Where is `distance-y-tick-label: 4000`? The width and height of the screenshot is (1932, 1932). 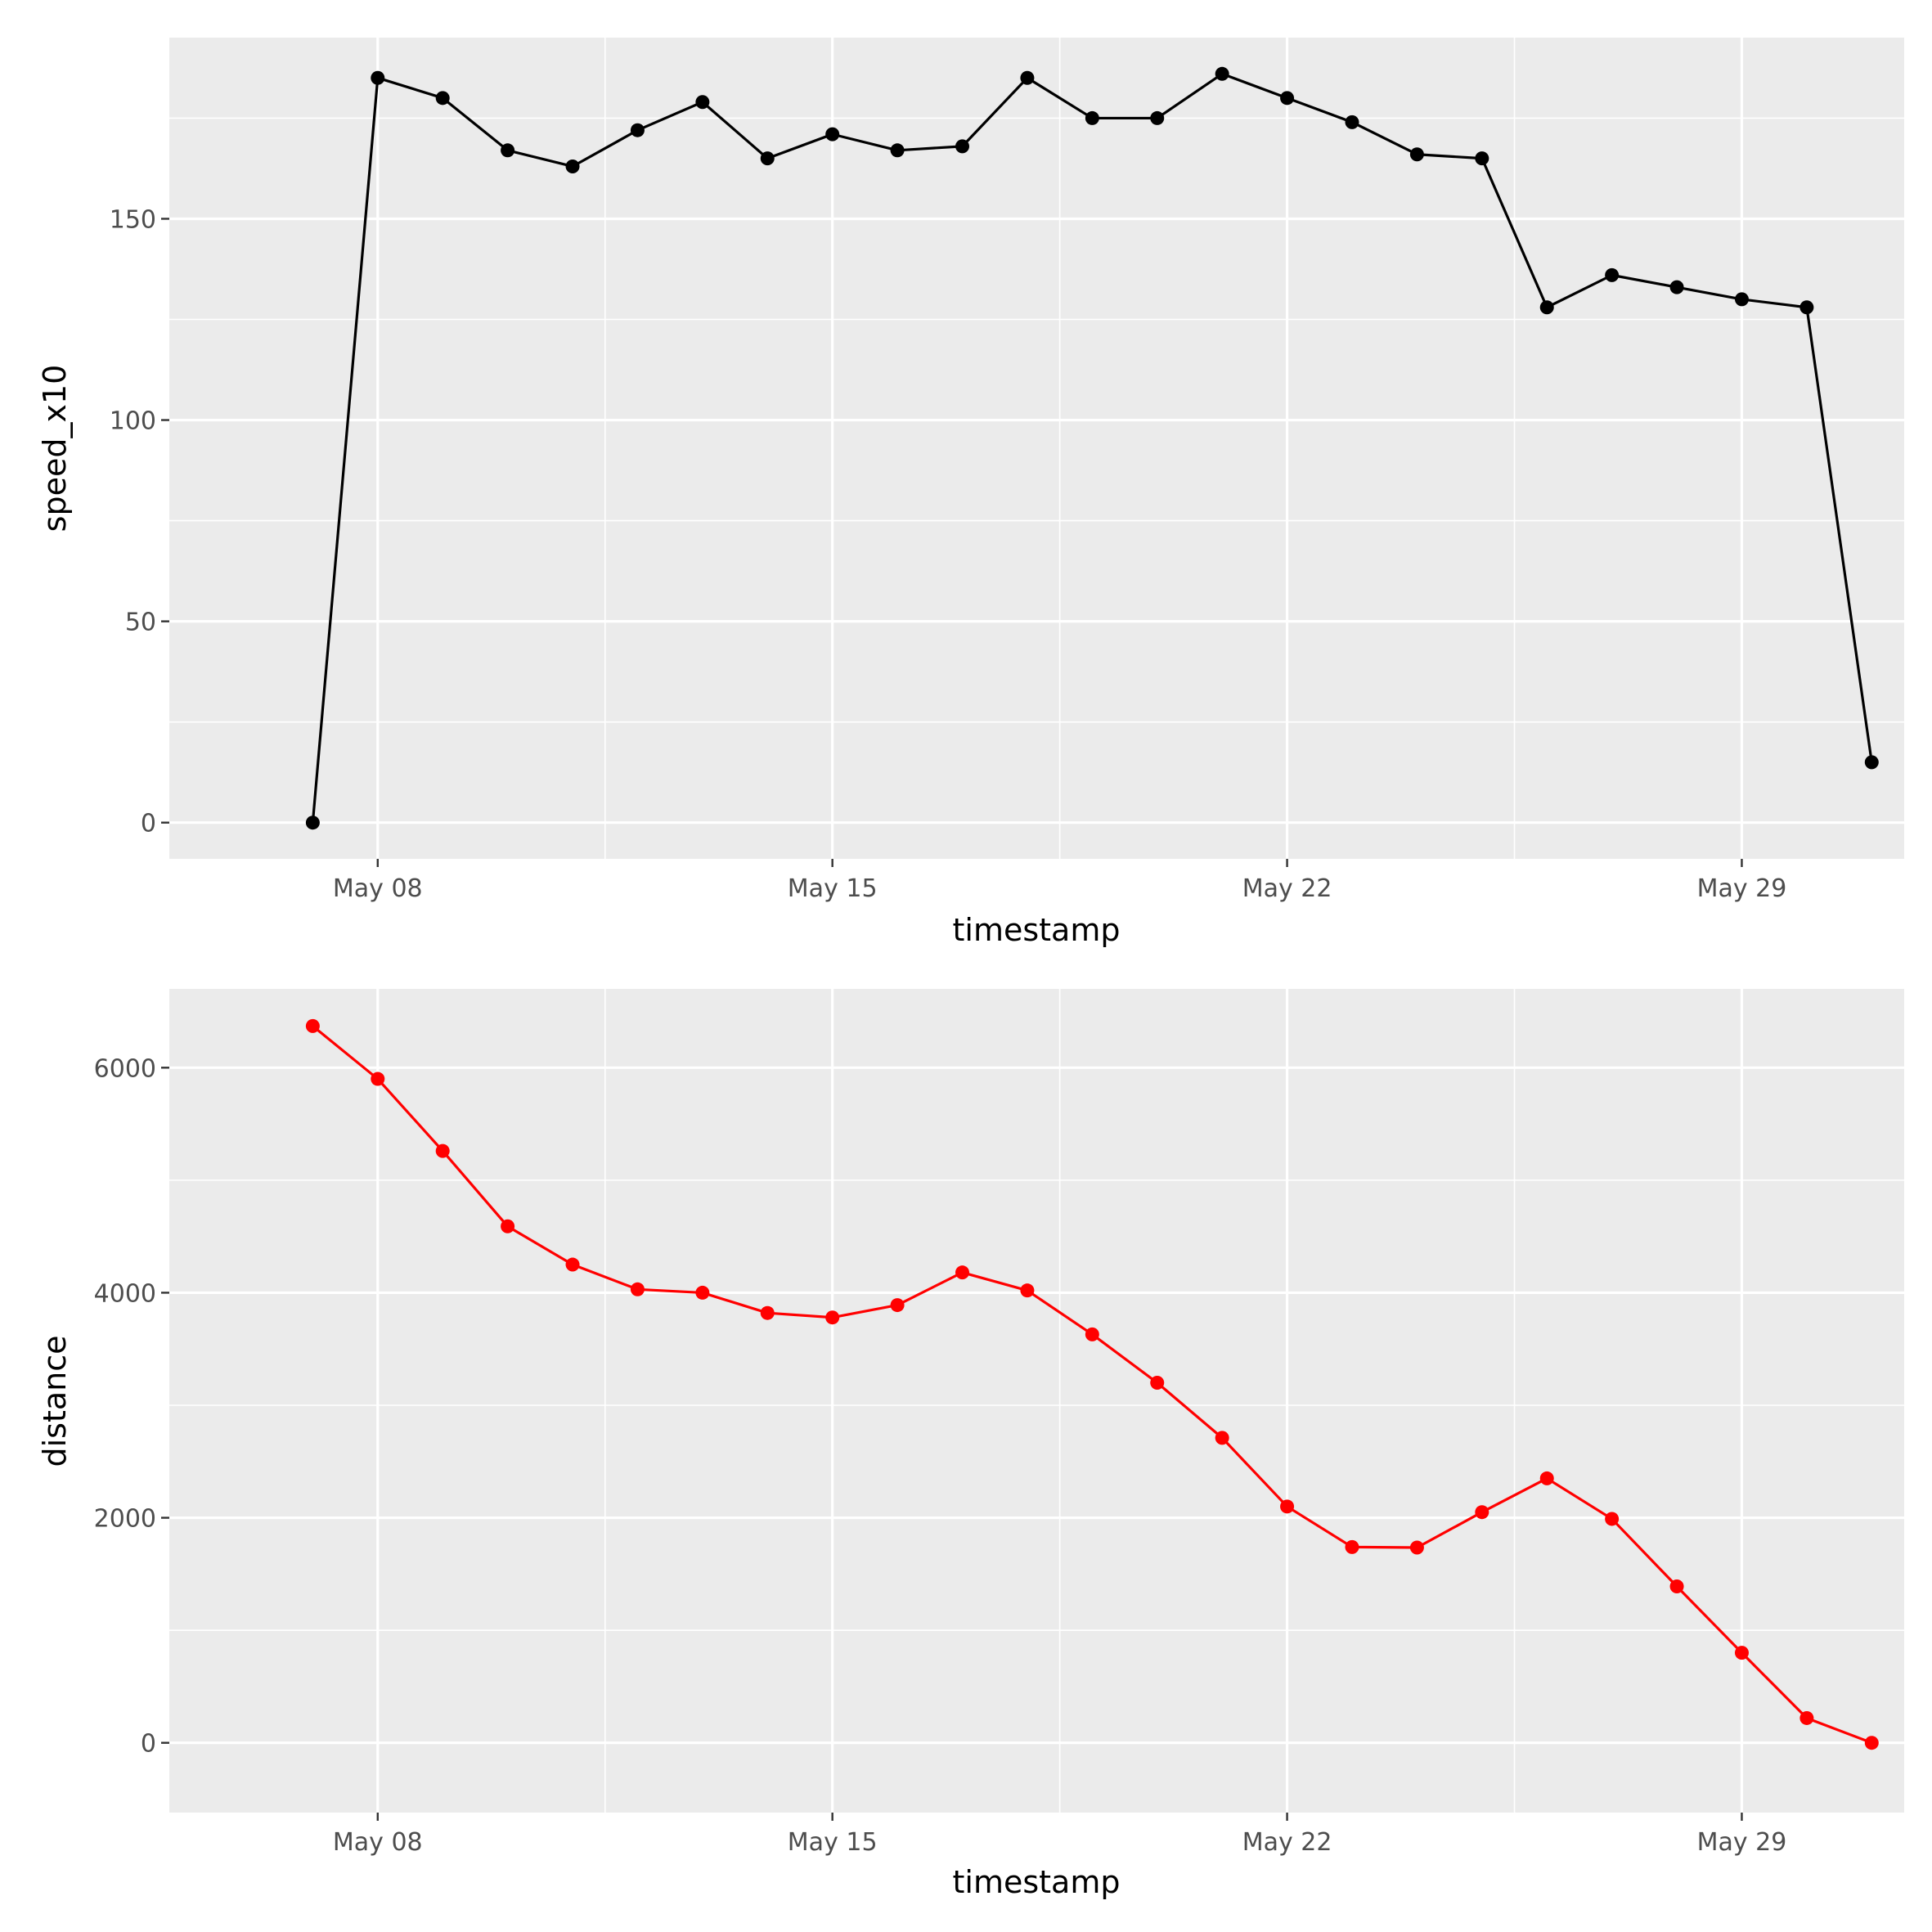 distance-y-tick-label: 4000 is located at coordinates (125, 1293).